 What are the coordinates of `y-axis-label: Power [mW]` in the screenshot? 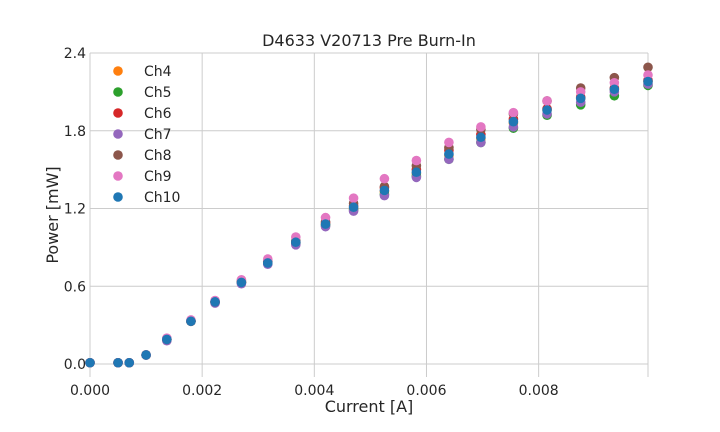 It's located at (52, 214).